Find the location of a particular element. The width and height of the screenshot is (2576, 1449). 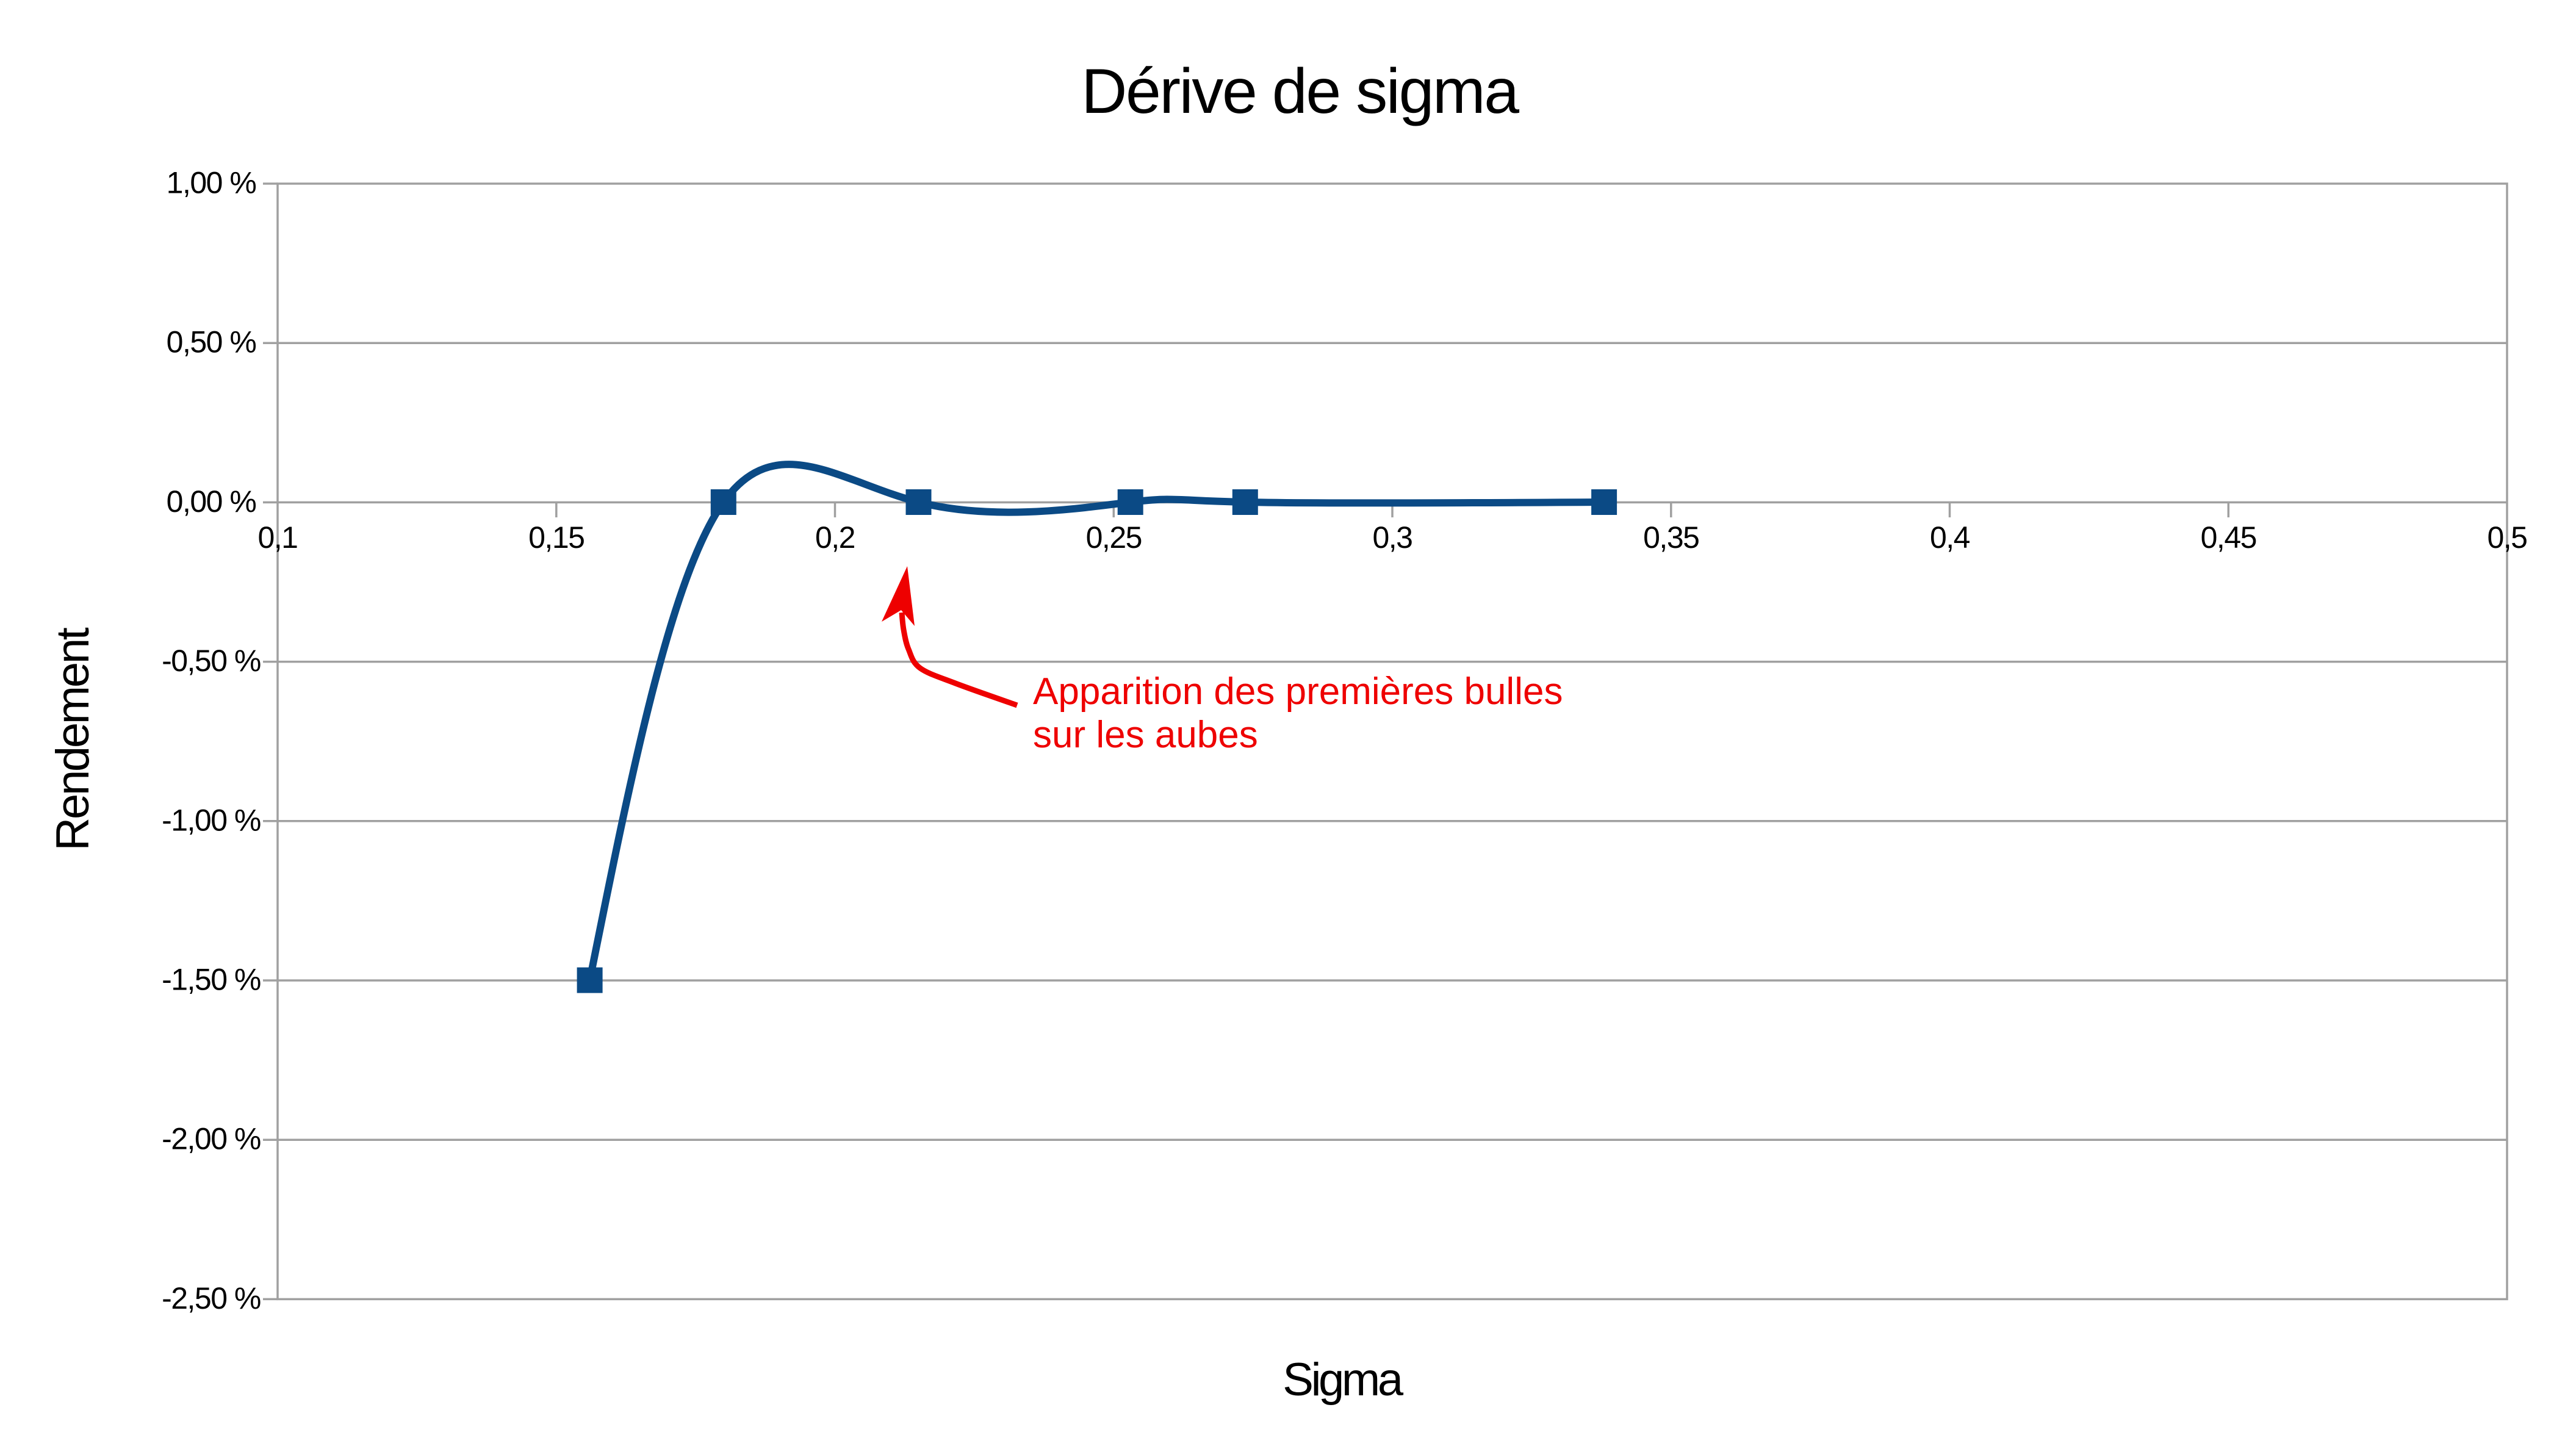

svg-text: 0,25 is located at coordinates (1114, 537).